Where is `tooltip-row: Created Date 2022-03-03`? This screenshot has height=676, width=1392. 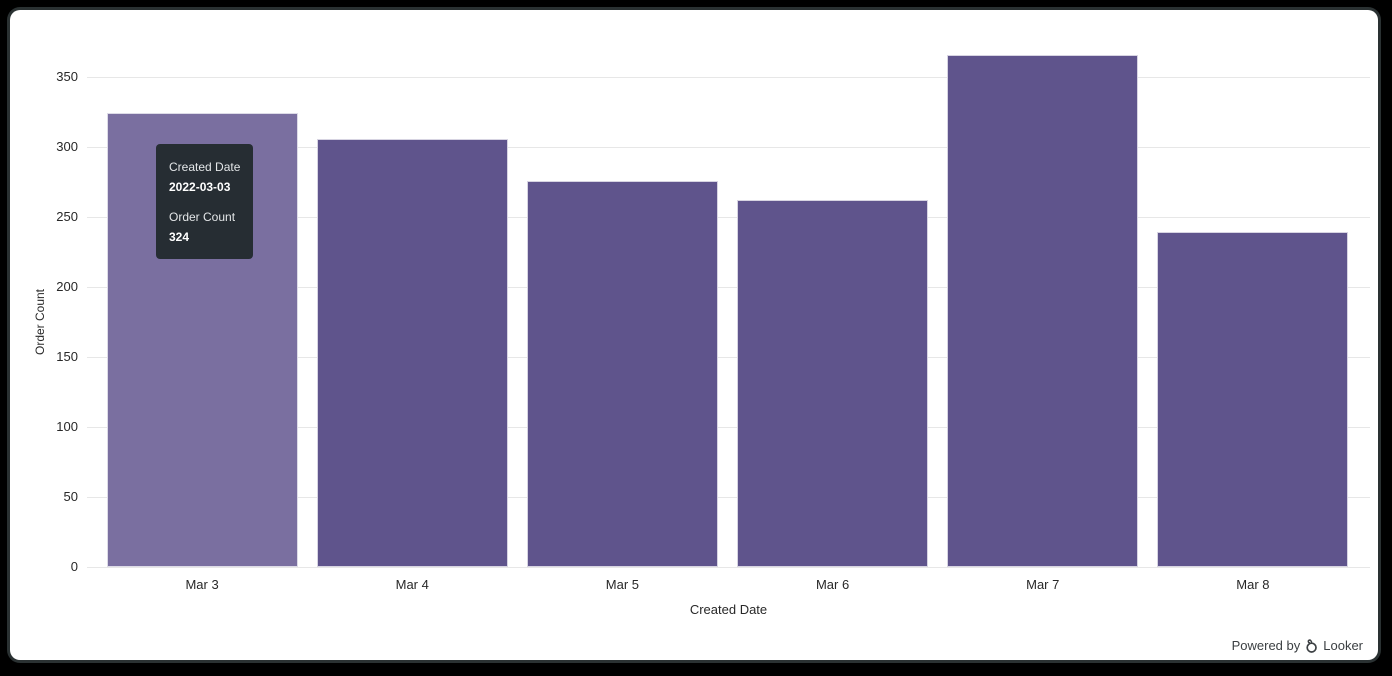 tooltip-row: Created Date 2022-03-03 is located at coordinates (204, 177).